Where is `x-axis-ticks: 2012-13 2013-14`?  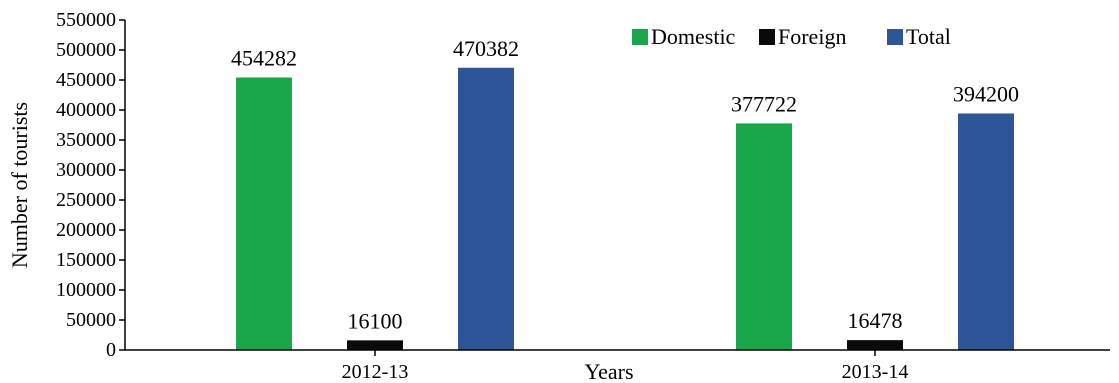 x-axis-ticks: 2012-13 2013-14 is located at coordinates (625, 366).